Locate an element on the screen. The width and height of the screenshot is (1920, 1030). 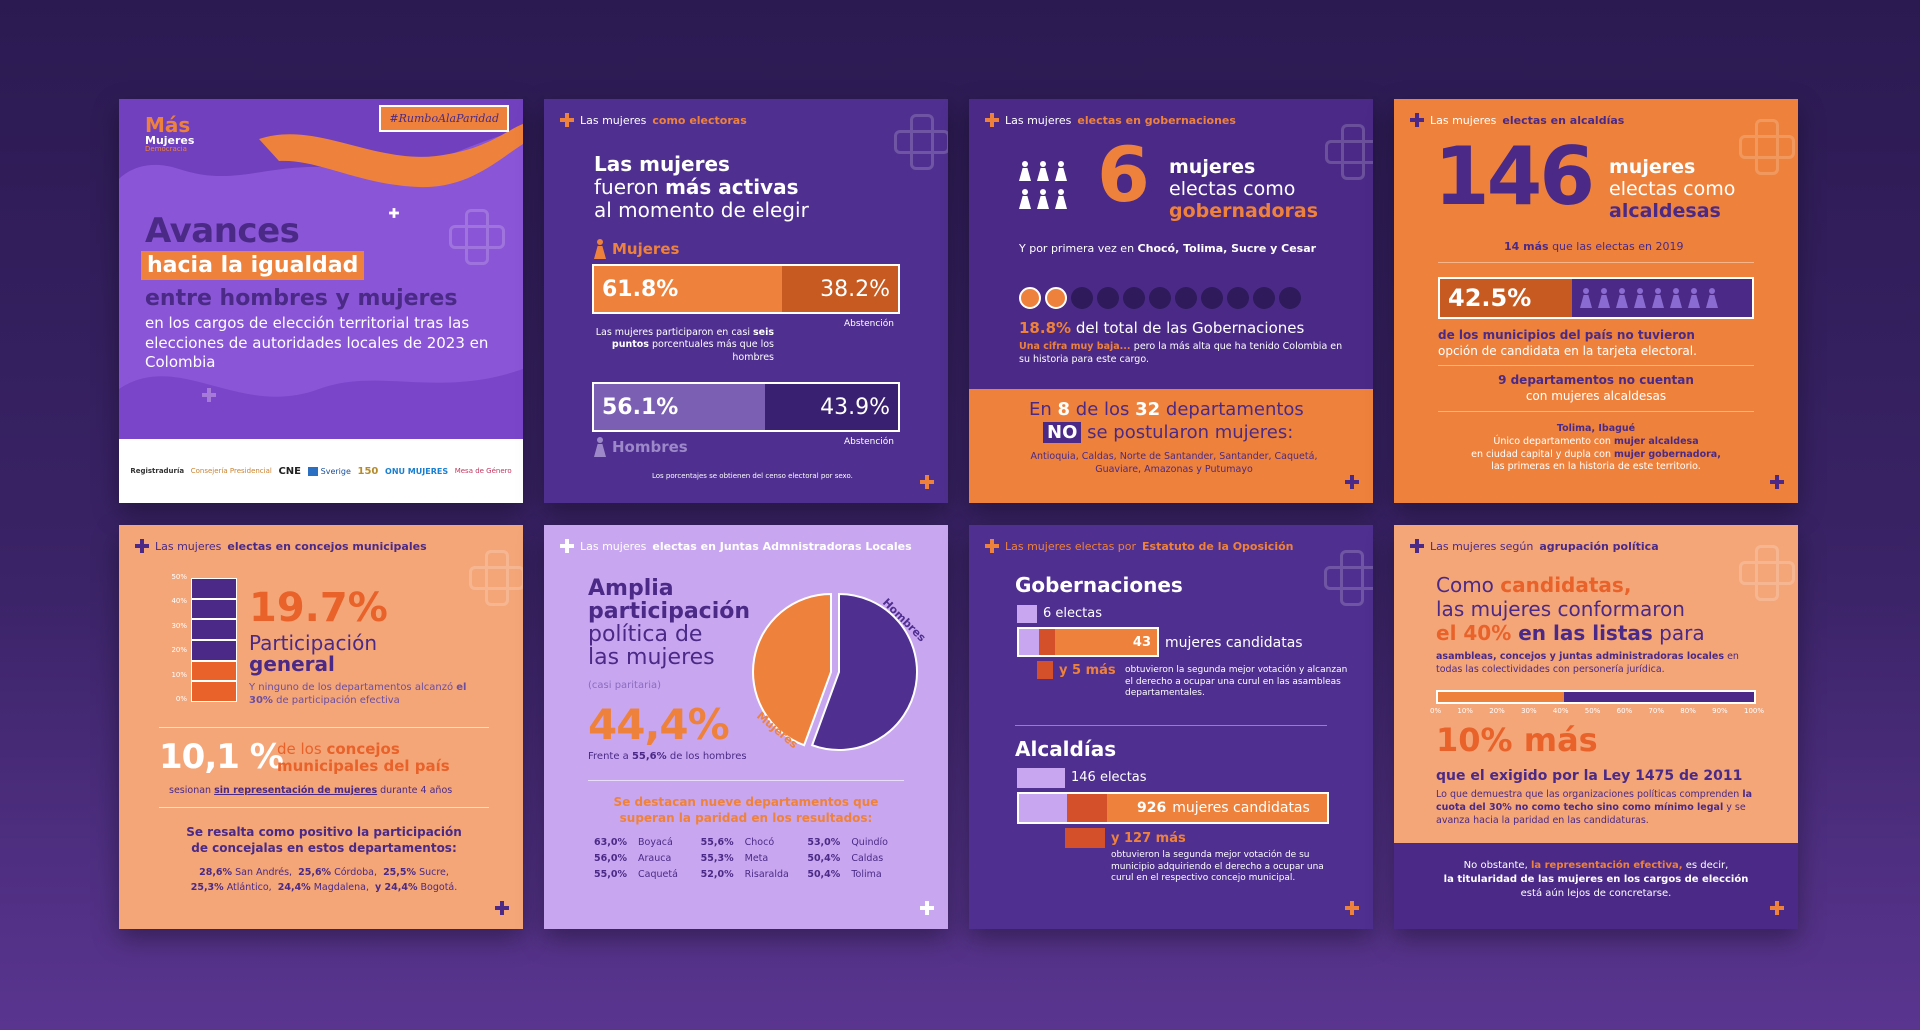
governorships-candidates-value: 43 is located at coordinates (1106, 642).